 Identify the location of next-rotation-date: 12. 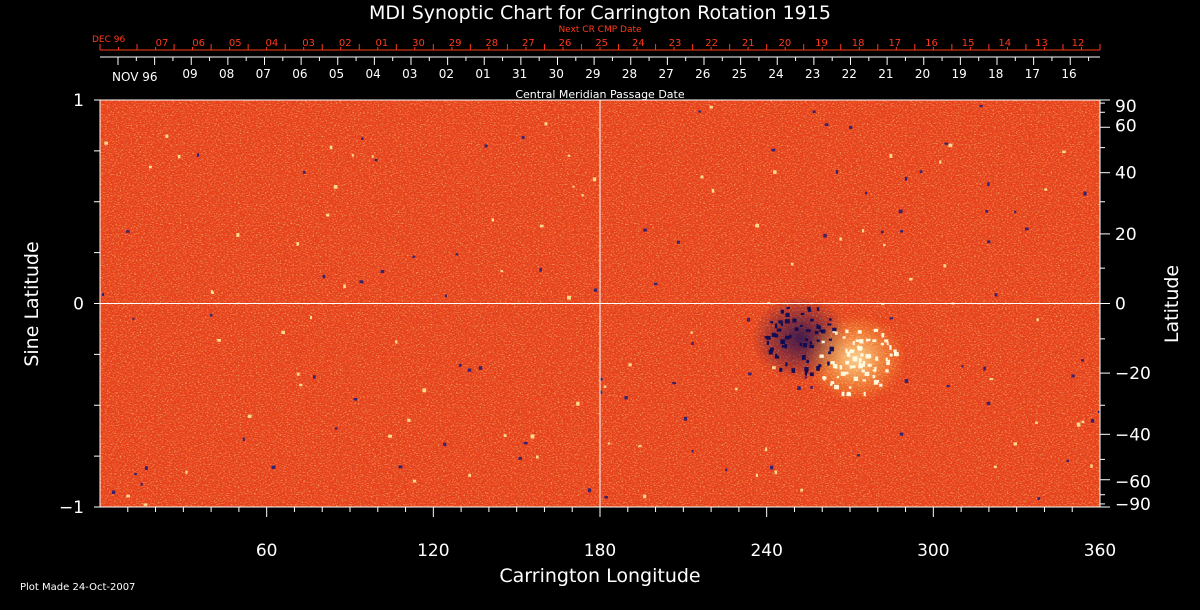
(1078, 43).